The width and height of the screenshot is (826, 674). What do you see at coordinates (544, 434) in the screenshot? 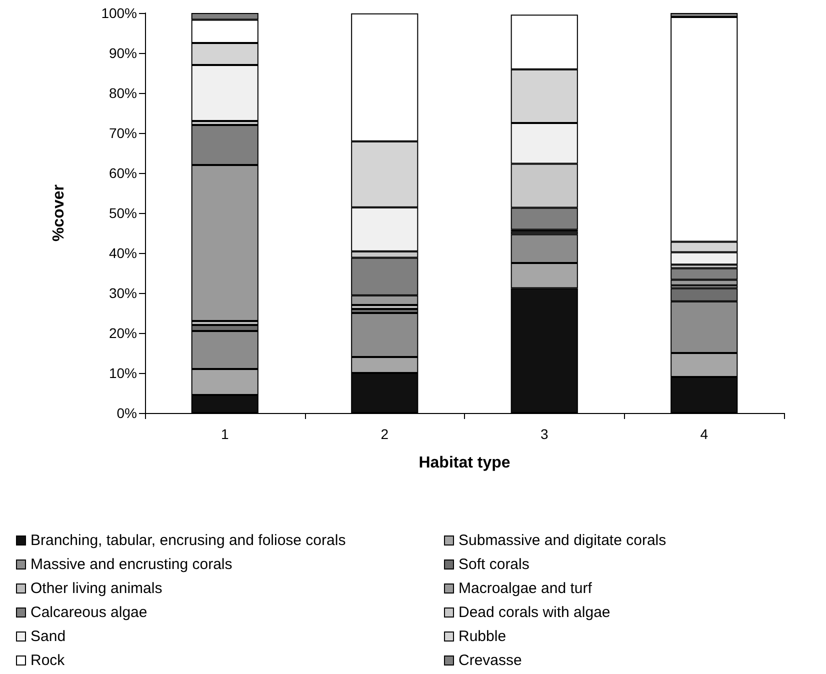
I see `x-tick-label: 3` at bounding box center [544, 434].